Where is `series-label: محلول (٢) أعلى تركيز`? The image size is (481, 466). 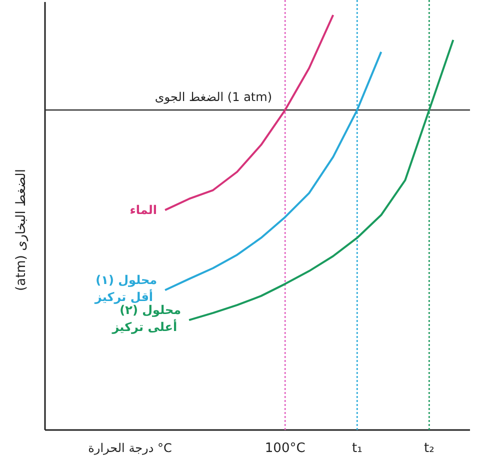 series-label: محلول (٢) أعلى تركيز is located at coordinates (146, 318).